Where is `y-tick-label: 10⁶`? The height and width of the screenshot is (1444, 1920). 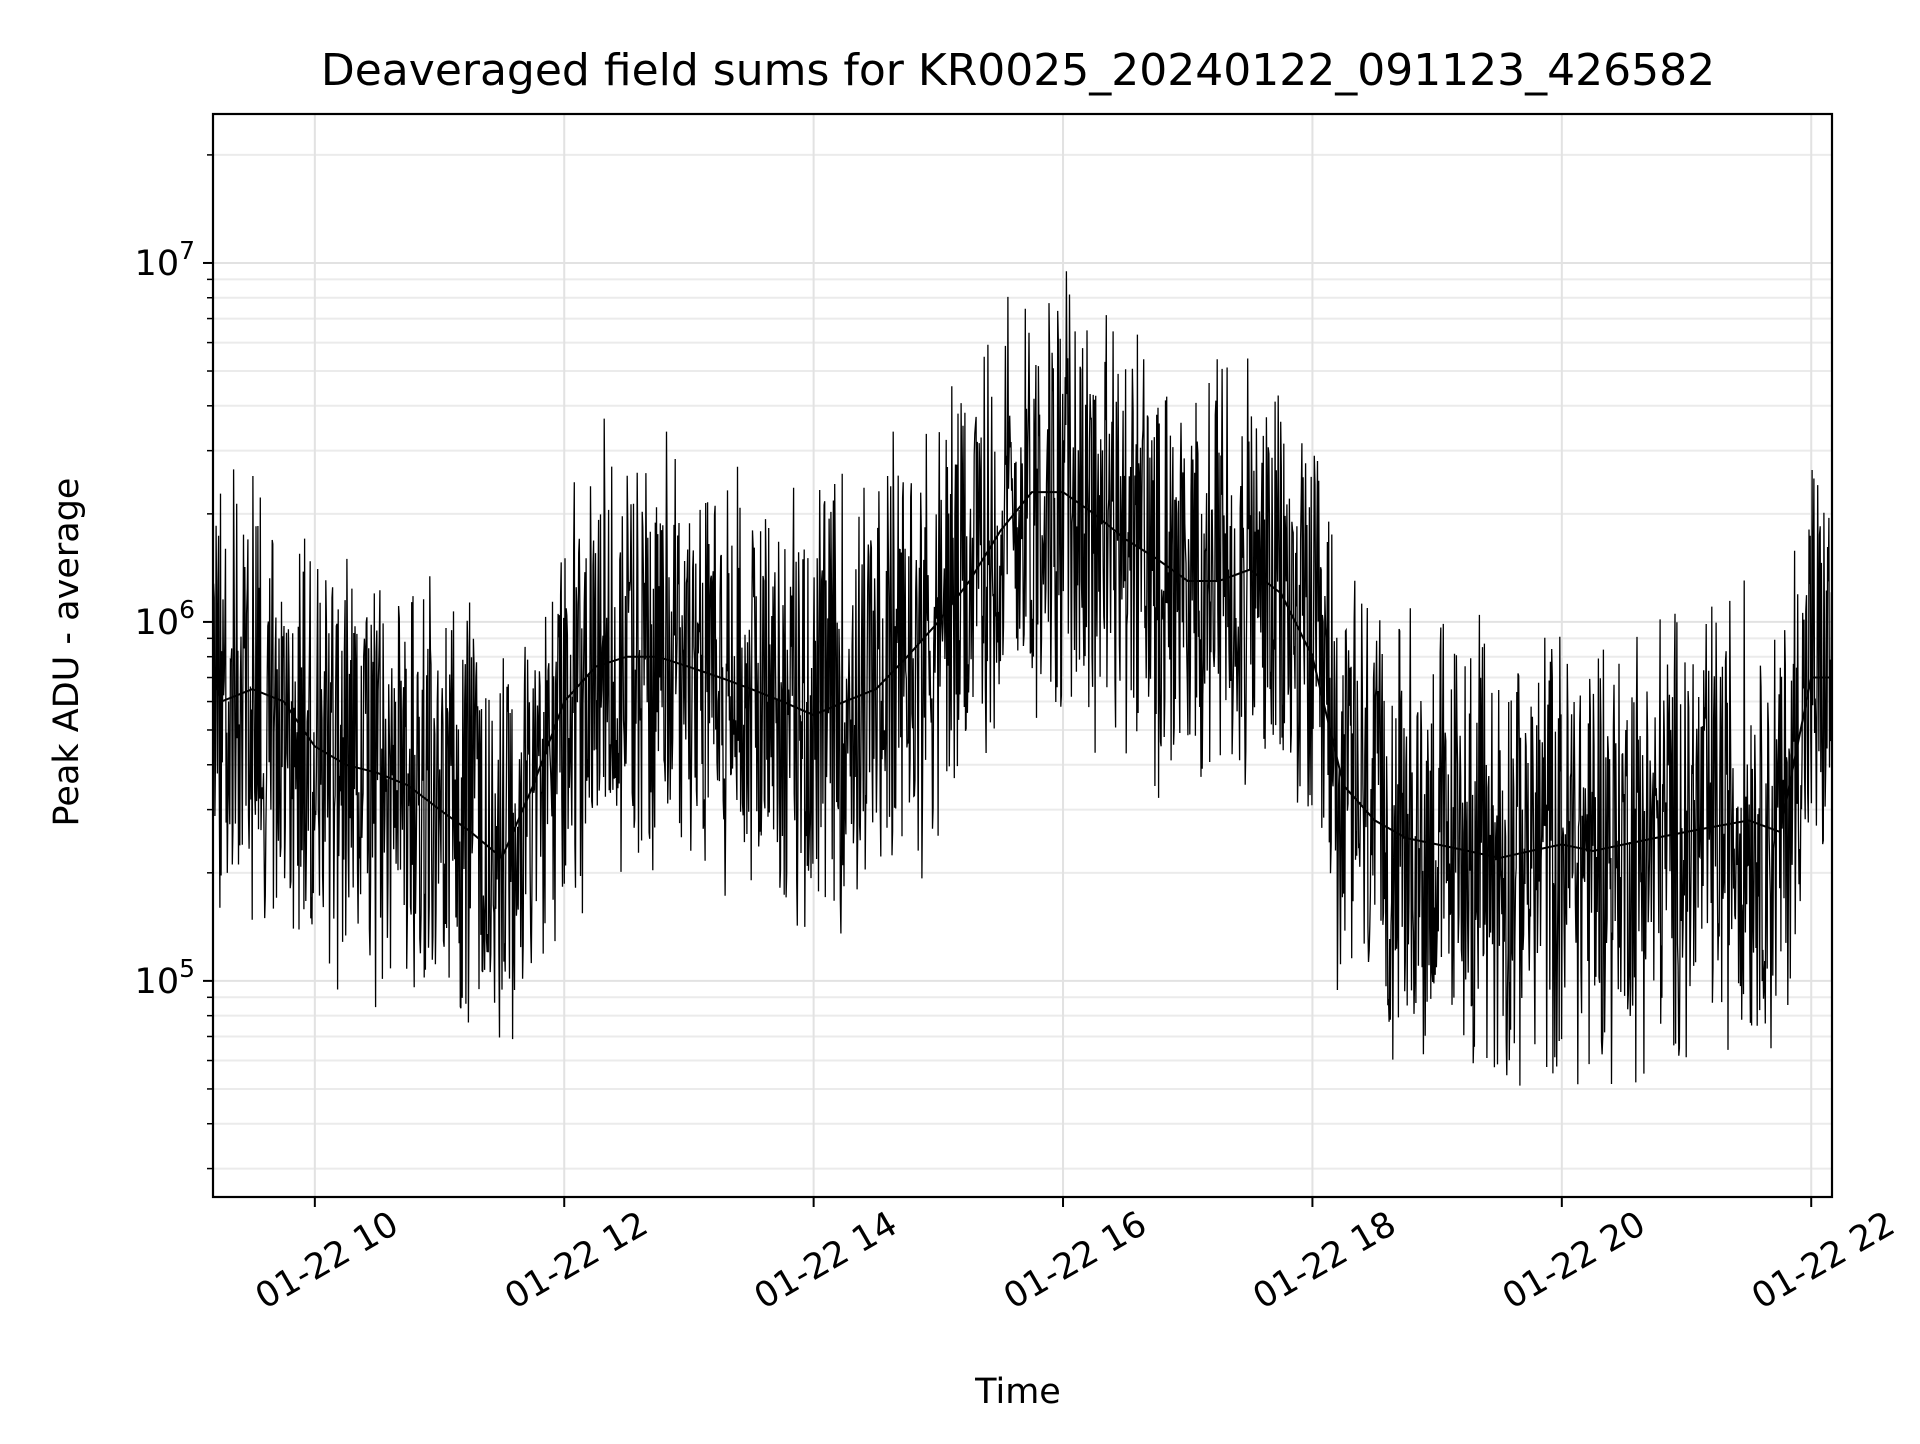
y-tick-label: 10⁶ is located at coordinates (165, 619).